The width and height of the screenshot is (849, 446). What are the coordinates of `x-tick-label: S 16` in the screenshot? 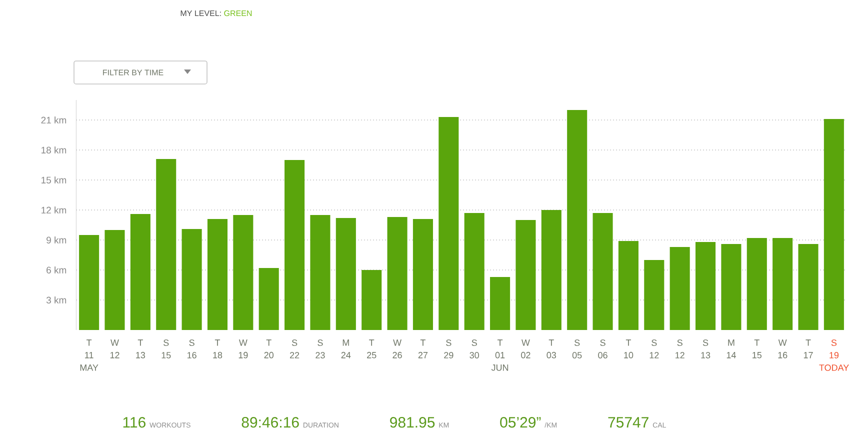 It's located at (191, 349).